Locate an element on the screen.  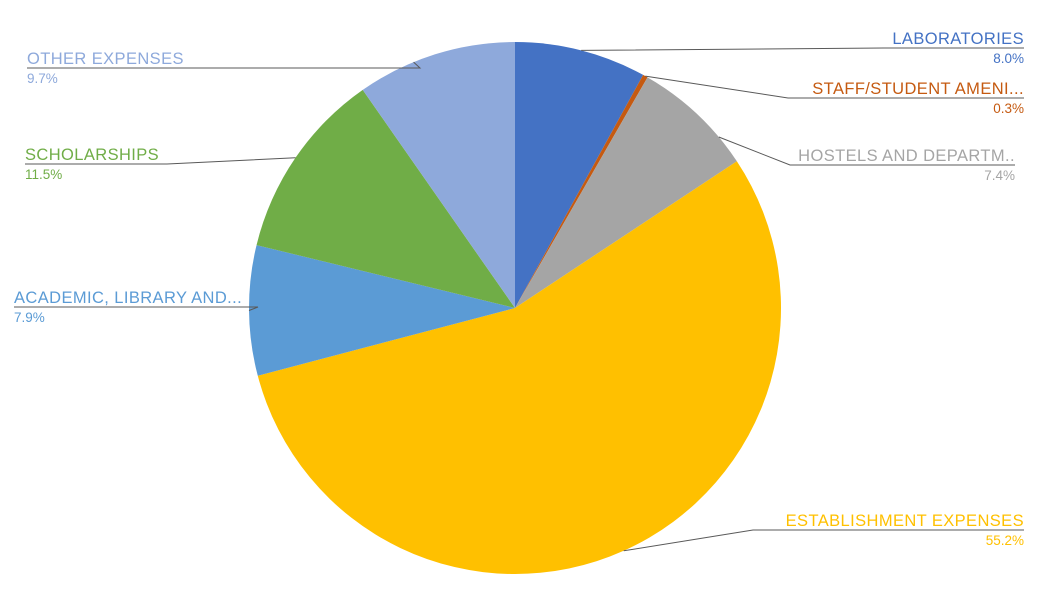
slice-percent: 11.5% is located at coordinates (44, 174).